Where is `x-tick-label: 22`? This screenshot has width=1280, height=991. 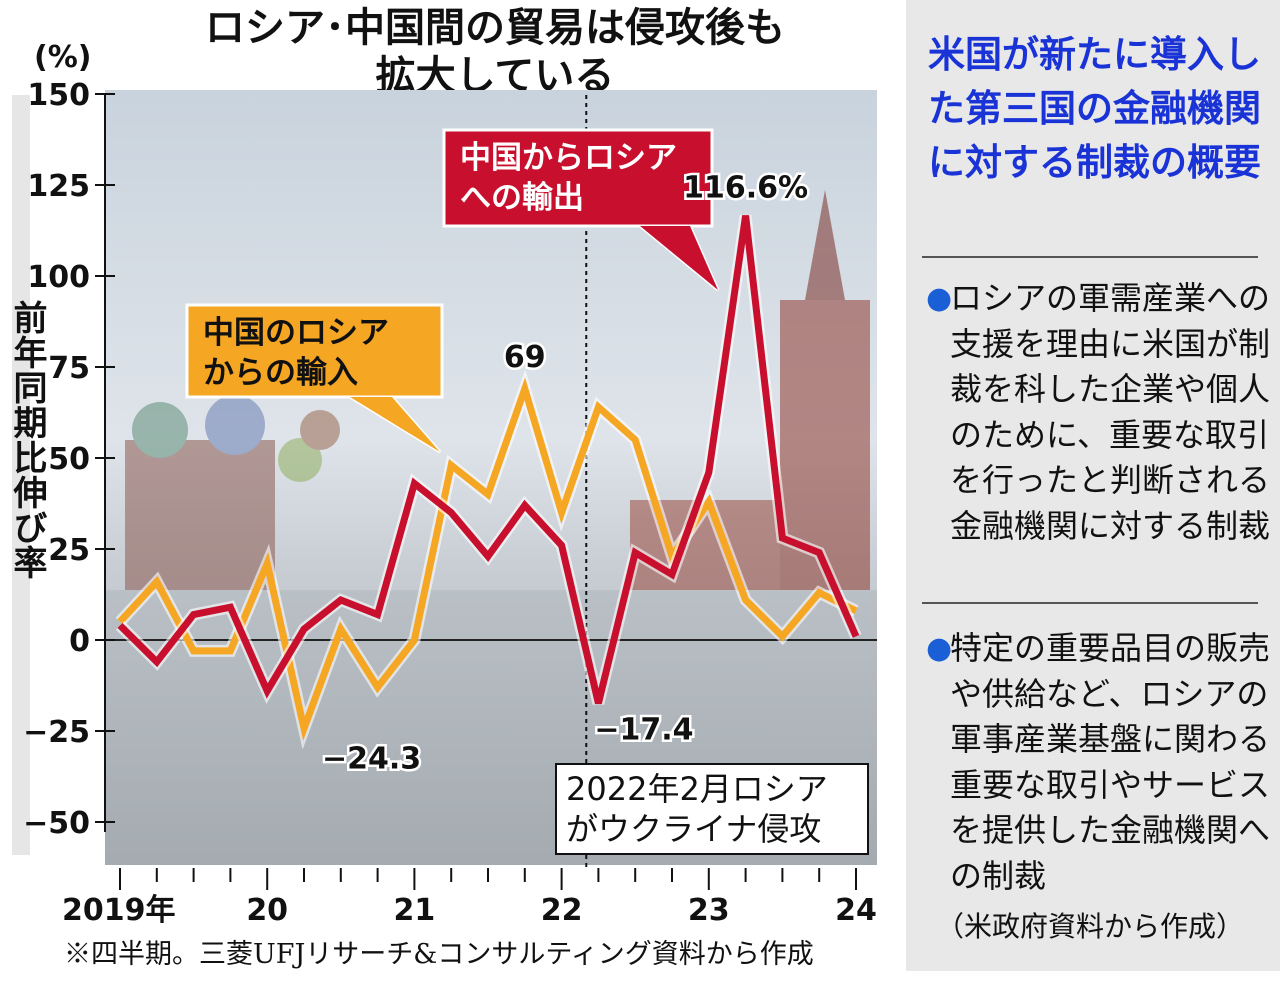 x-tick-label: 22 is located at coordinates (562, 910).